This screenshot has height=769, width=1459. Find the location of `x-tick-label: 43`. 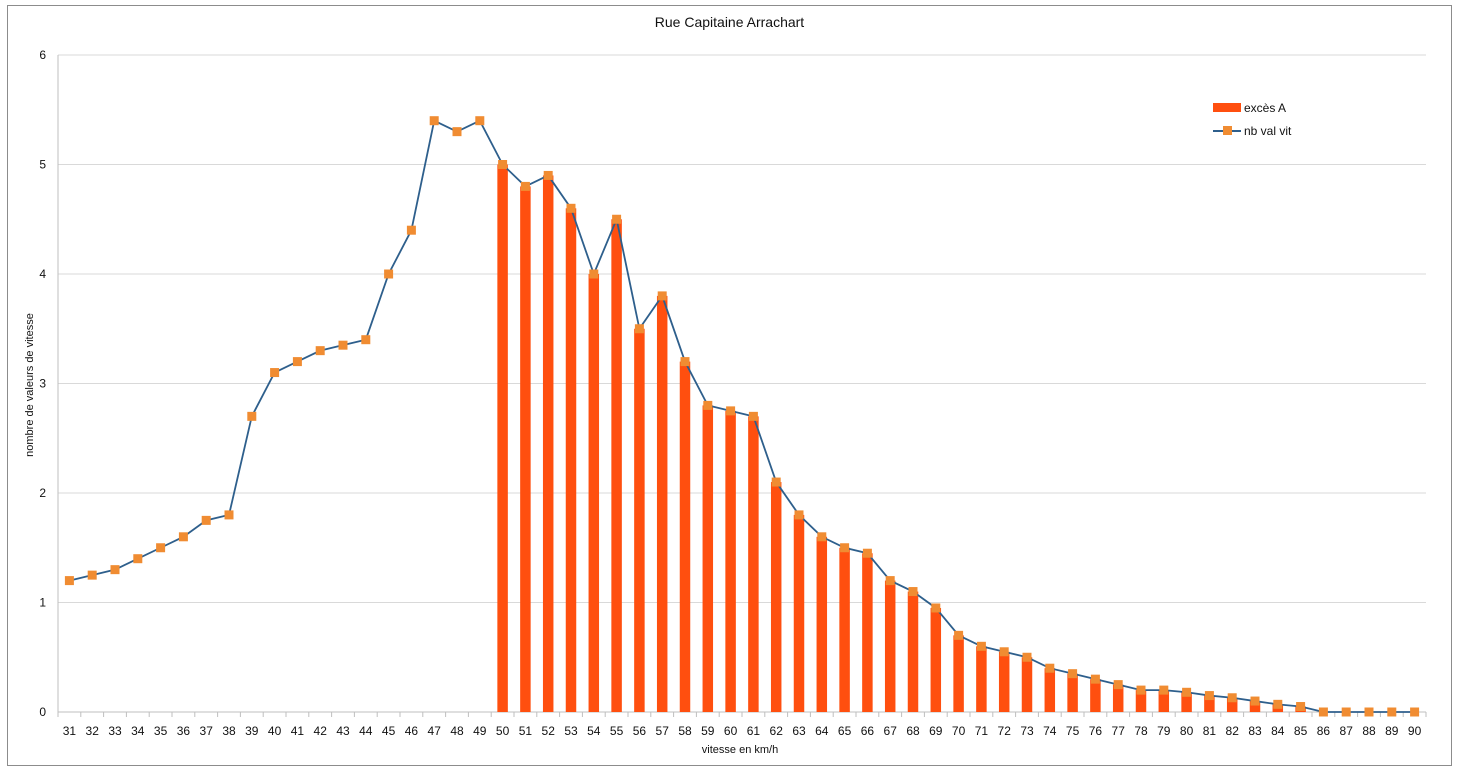

x-tick-label: 43 is located at coordinates (343, 731).